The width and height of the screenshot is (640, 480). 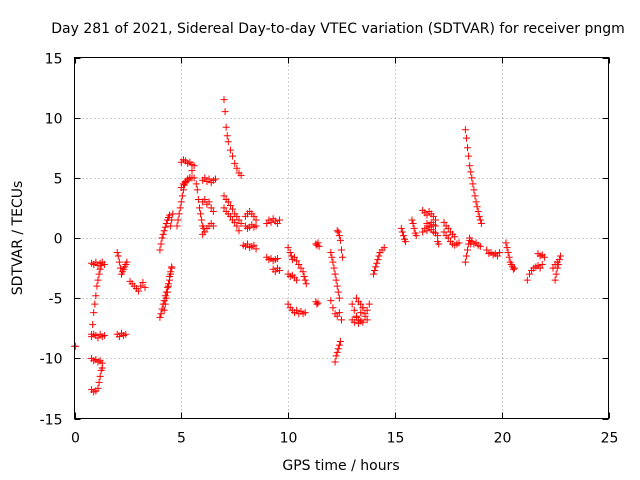 What do you see at coordinates (51, 240) in the screenshot?
I see `y-tick-labels: -15 -10 -5 0 5 10 15` at bounding box center [51, 240].